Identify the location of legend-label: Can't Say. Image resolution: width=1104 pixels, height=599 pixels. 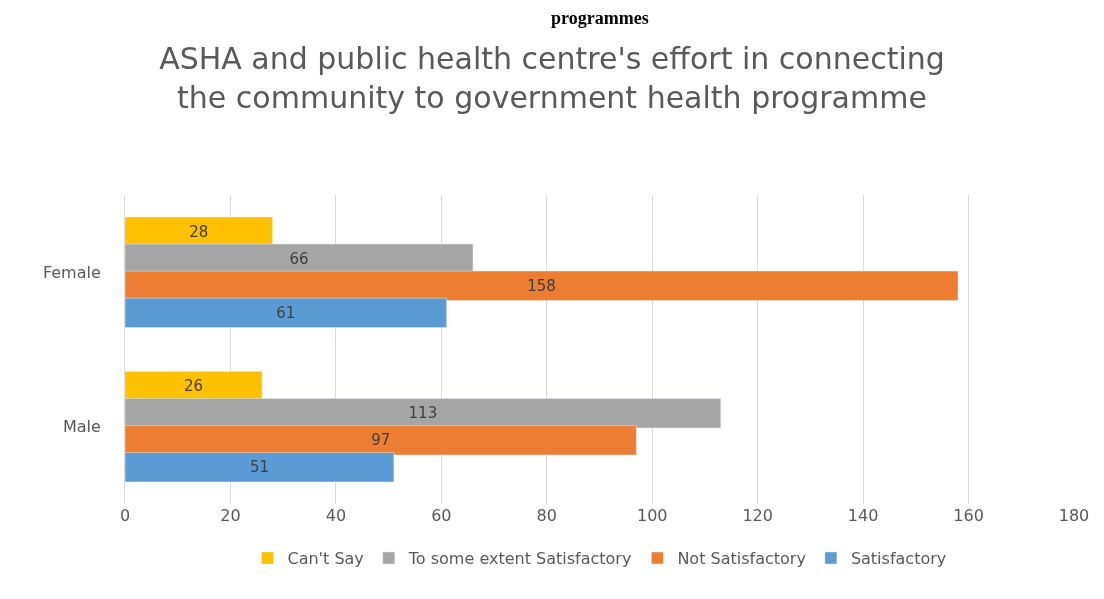
(325, 559).